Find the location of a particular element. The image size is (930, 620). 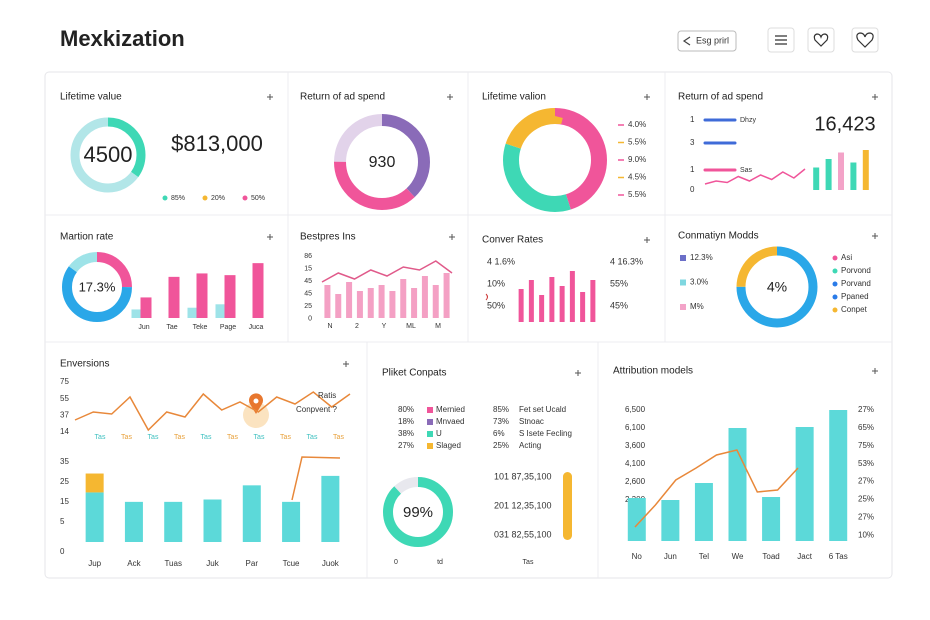

annotation: Conpvent ? is located at coordinates (316, 409).